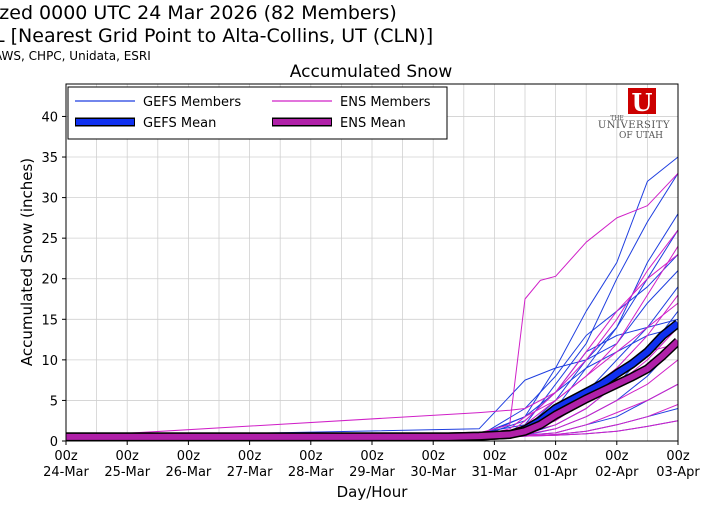  What do you see at coordinates (127, 472) in the screenshot?
I see `x-tick-label-date: 25-Mar` at bounding box center [127, 472].